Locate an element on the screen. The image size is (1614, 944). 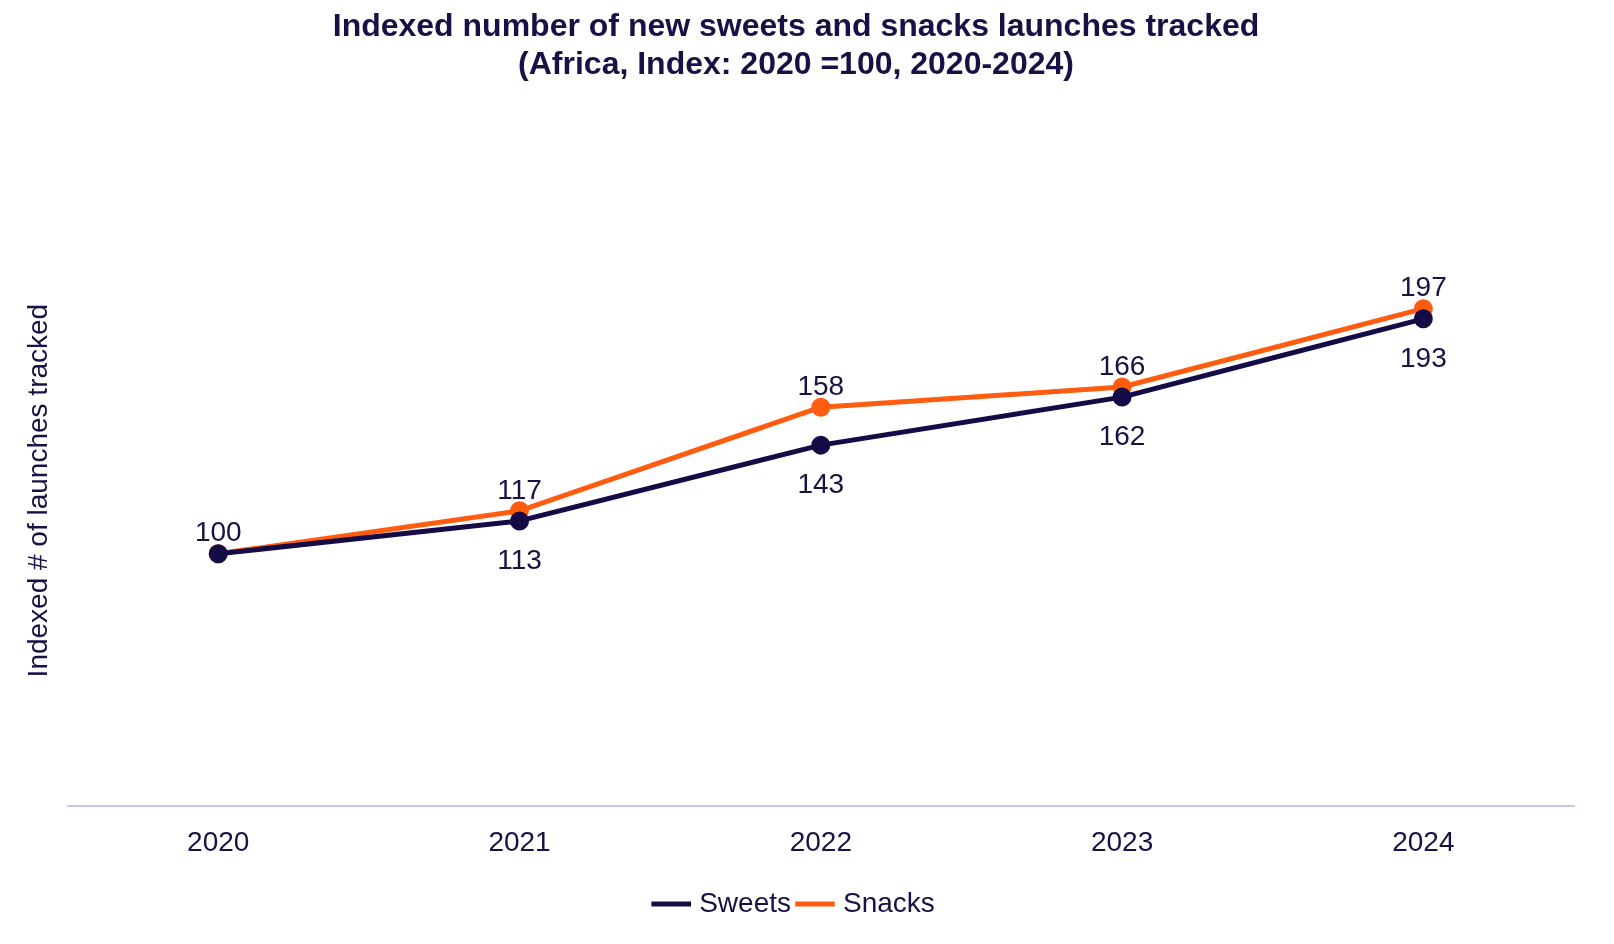
data-label: 197 is located at coordinates (1423, 287).